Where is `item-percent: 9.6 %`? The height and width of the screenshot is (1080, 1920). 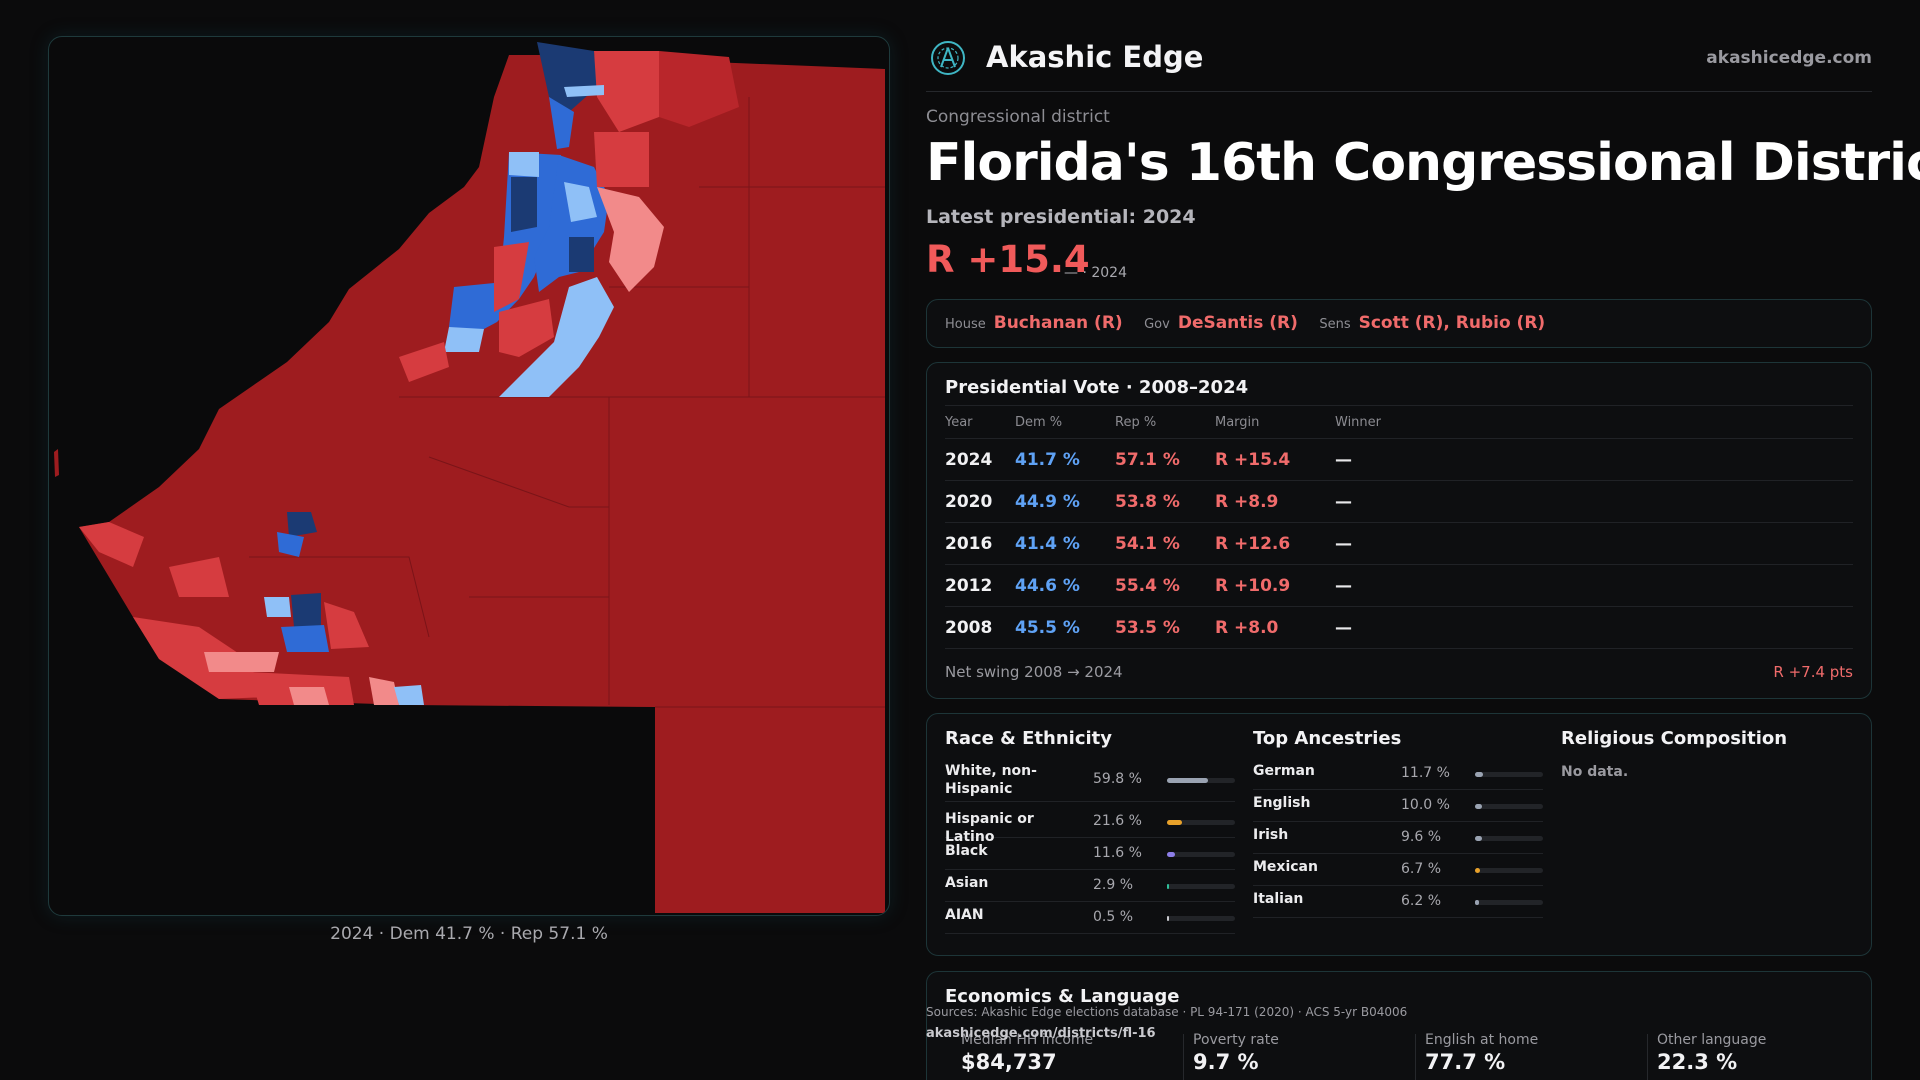
item-percent: 9.6 % is located at coordinates (1421, 837).